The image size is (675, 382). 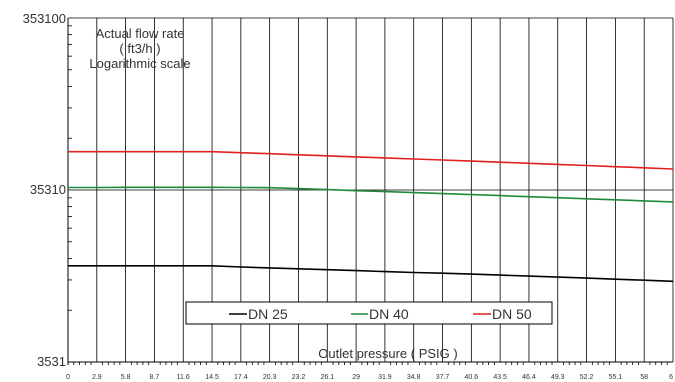 I want to click on x-tick-label: 23.2, so click(x=299, y=377).